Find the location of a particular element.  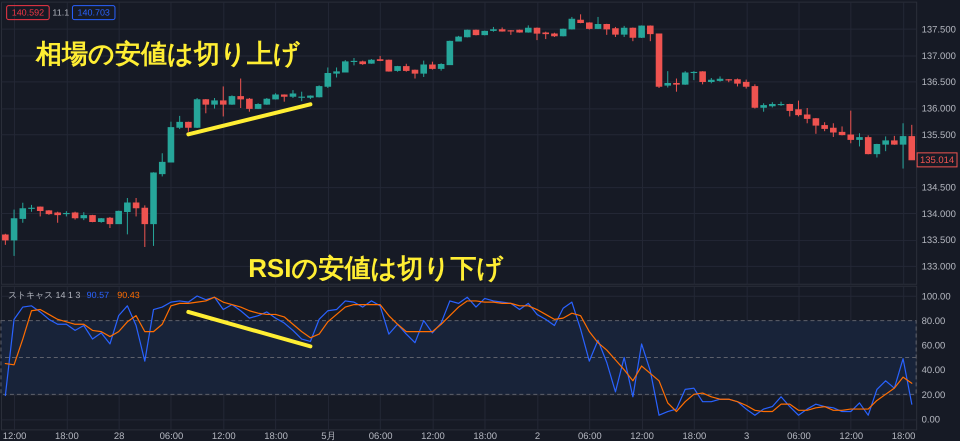

y-tick-label: 134.500 is located at coordinates (939, 188).